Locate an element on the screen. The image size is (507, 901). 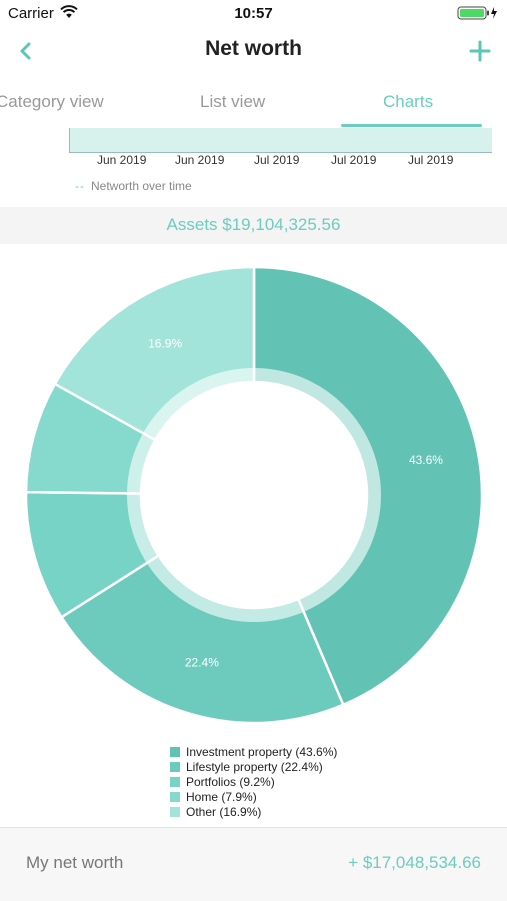
donut-slice-lifestyle-property is located at coordinates (202, 639).